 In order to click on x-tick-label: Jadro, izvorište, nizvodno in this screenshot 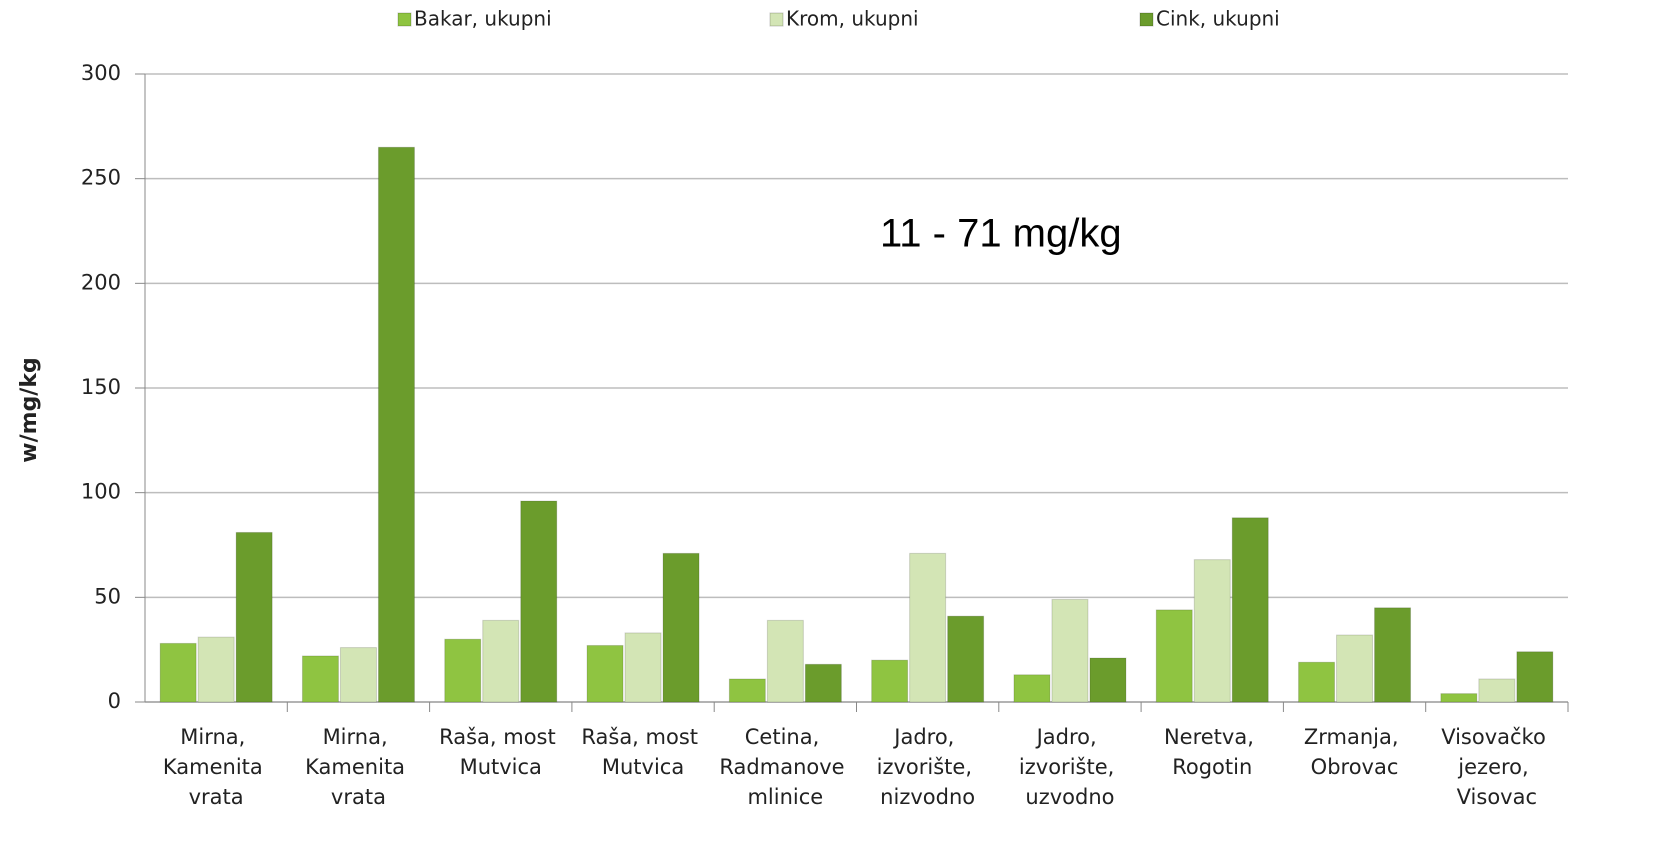, I will do `click(928, 767)`.